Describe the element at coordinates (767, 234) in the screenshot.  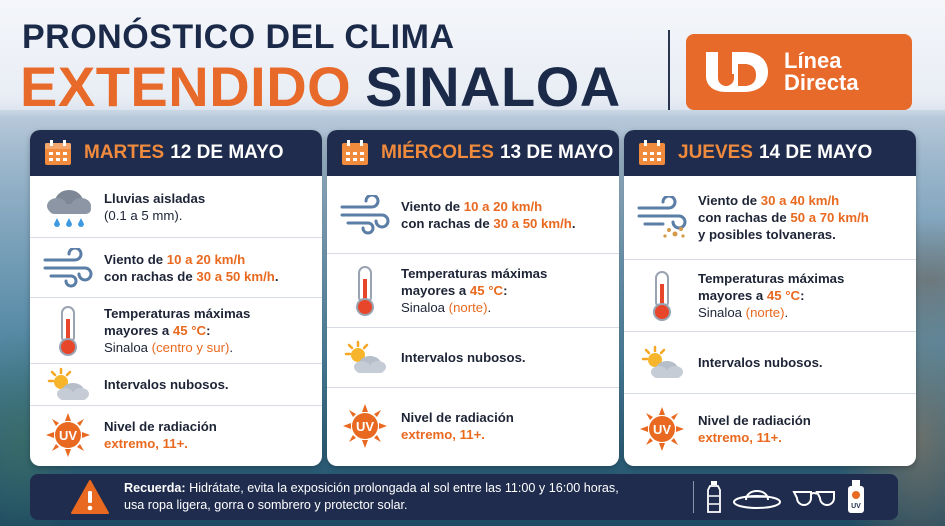
I see `row-text: y posibles tolvaneras.` at that location.